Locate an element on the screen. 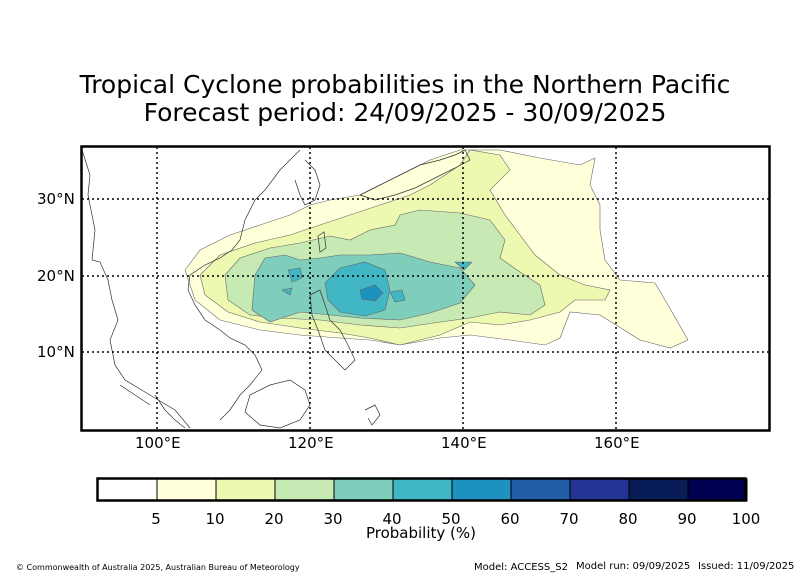 Image resolution: width=810 pixels, height=576 pixels. colorbar-tick: 70 is located at coordinates (569, 519).